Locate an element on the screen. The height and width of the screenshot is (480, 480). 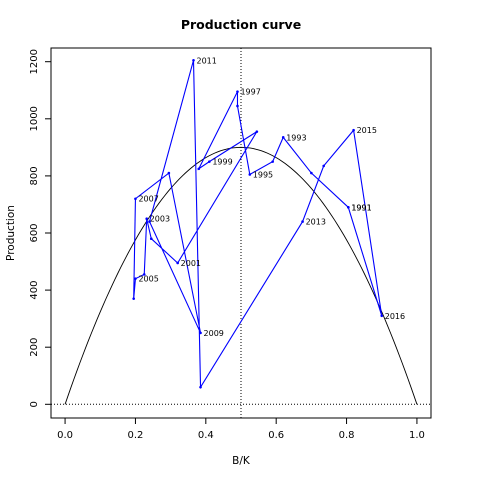
point-label-2009: 2009 is located at coordinates (214, 333).